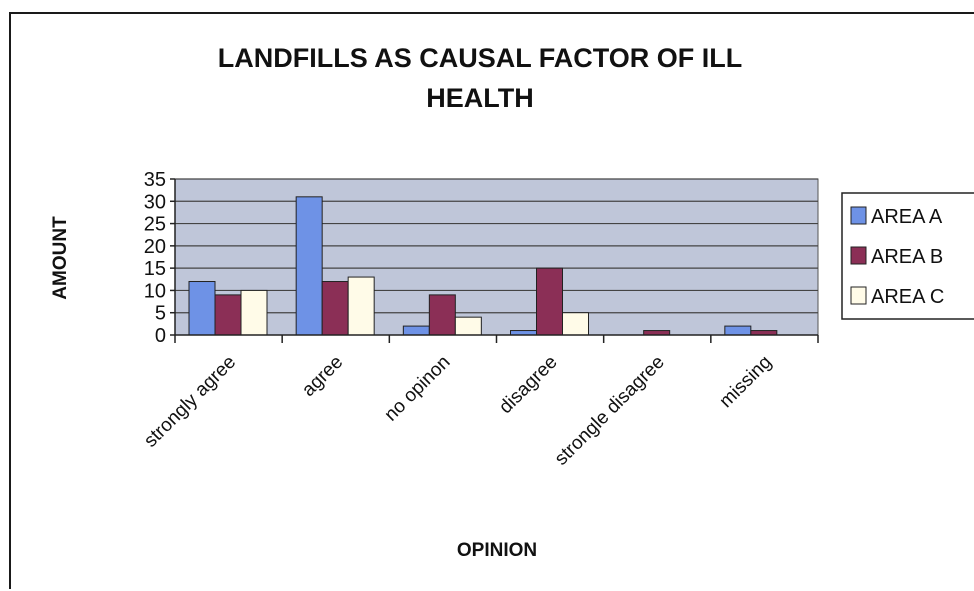 The height and width of the screenshot is (591, 974). Describe the element at coordinates (155, 269) in the screenshot. I see `y-tick-label: 15` at that location.